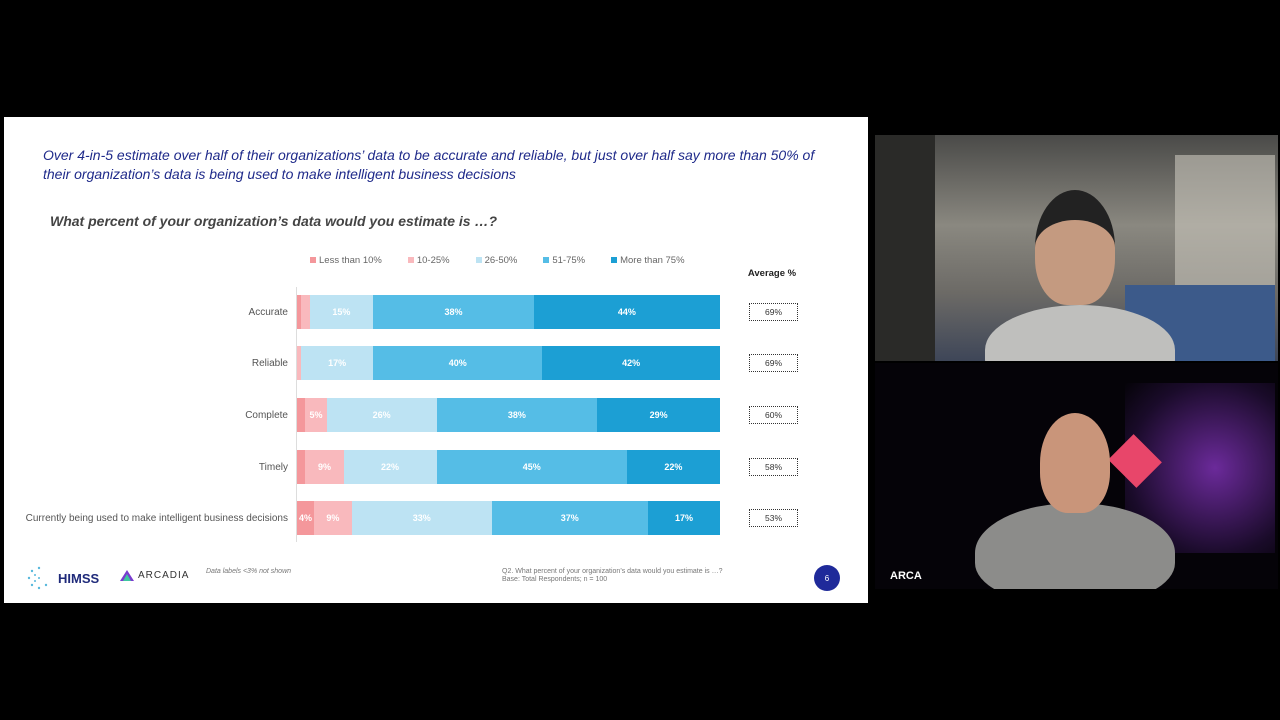  I want to click on category-label: Reliable, so click(269, 363).